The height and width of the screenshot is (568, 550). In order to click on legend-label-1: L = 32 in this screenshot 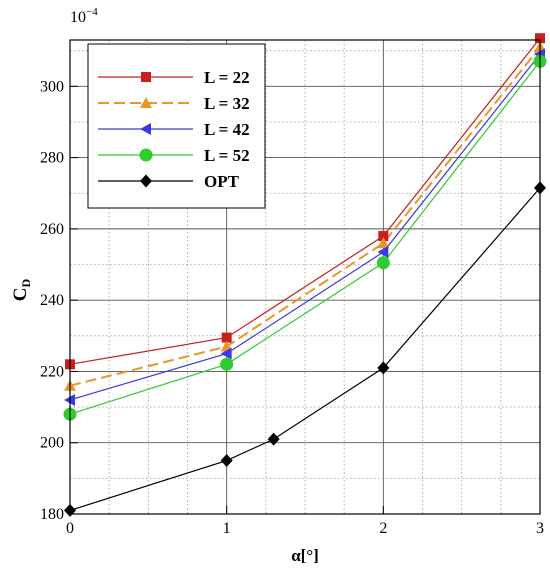, I will do `click(227, 103)`.